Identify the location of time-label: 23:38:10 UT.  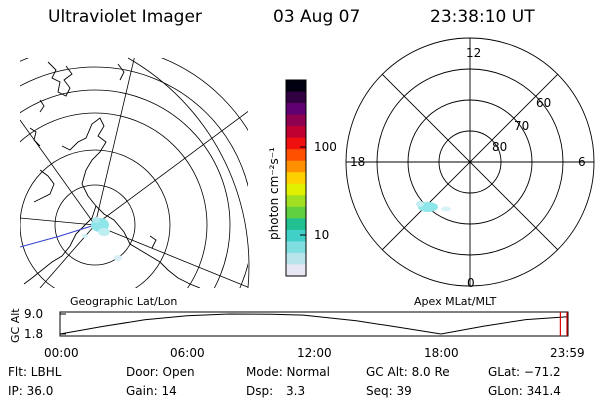
(482, 17).